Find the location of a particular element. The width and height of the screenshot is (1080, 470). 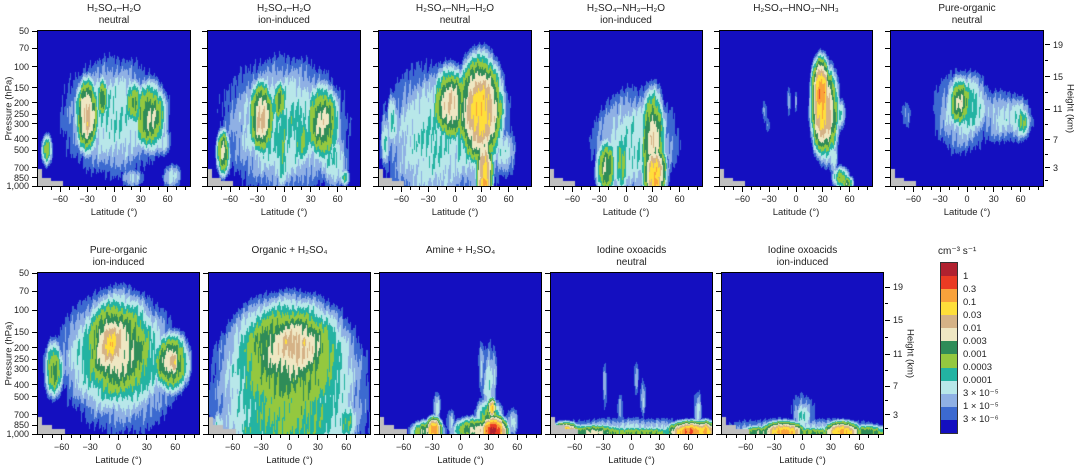

colorbar-boundary-label: 0.1 is located at coordinates (970, 302).